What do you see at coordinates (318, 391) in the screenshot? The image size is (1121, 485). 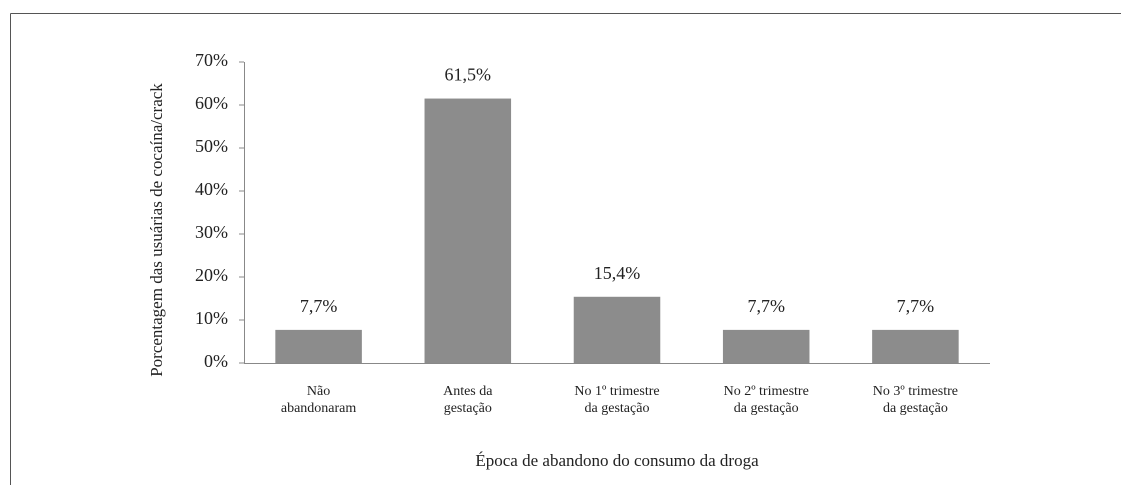 I see `x-tick-label-line: Não` at bounding box center [318, 391].